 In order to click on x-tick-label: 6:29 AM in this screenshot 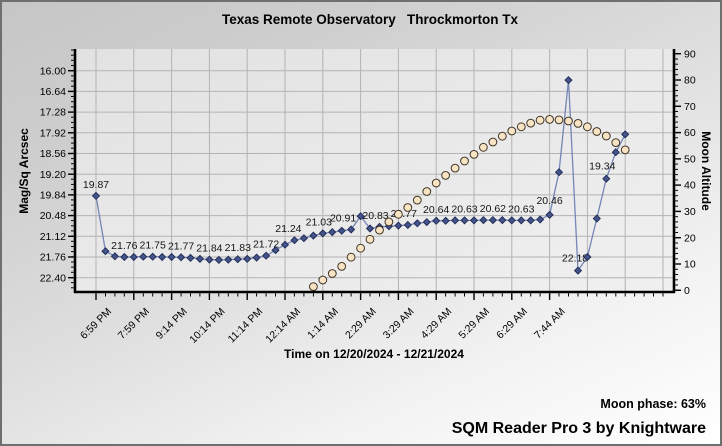, I will do `click(512, 324)`.